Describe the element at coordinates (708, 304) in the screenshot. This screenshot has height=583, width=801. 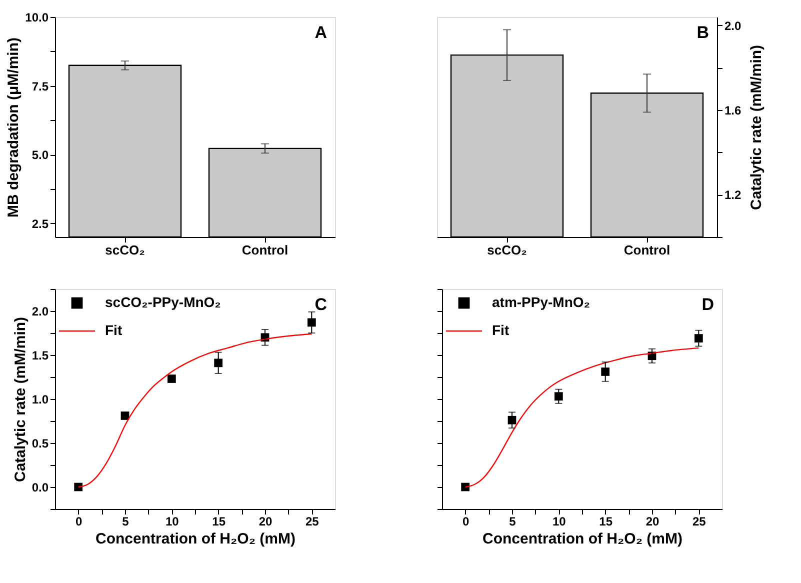
I see `annotation: D` at that location.